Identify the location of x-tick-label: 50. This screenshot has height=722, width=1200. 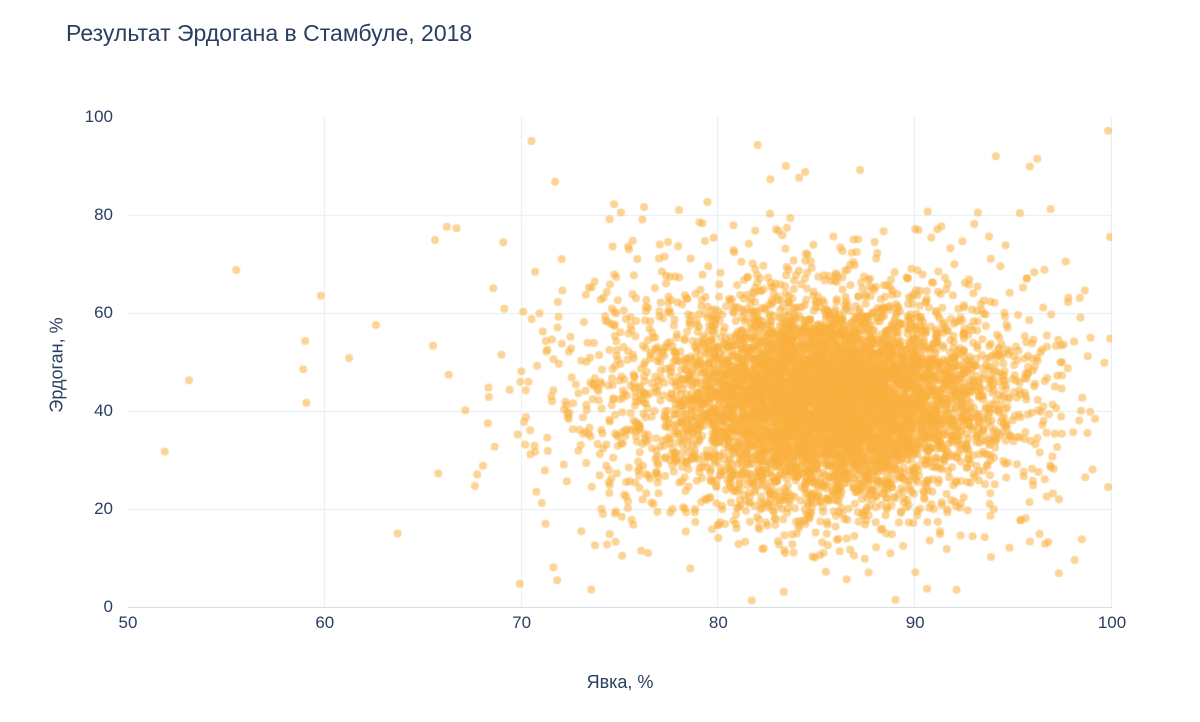
(128, 622).